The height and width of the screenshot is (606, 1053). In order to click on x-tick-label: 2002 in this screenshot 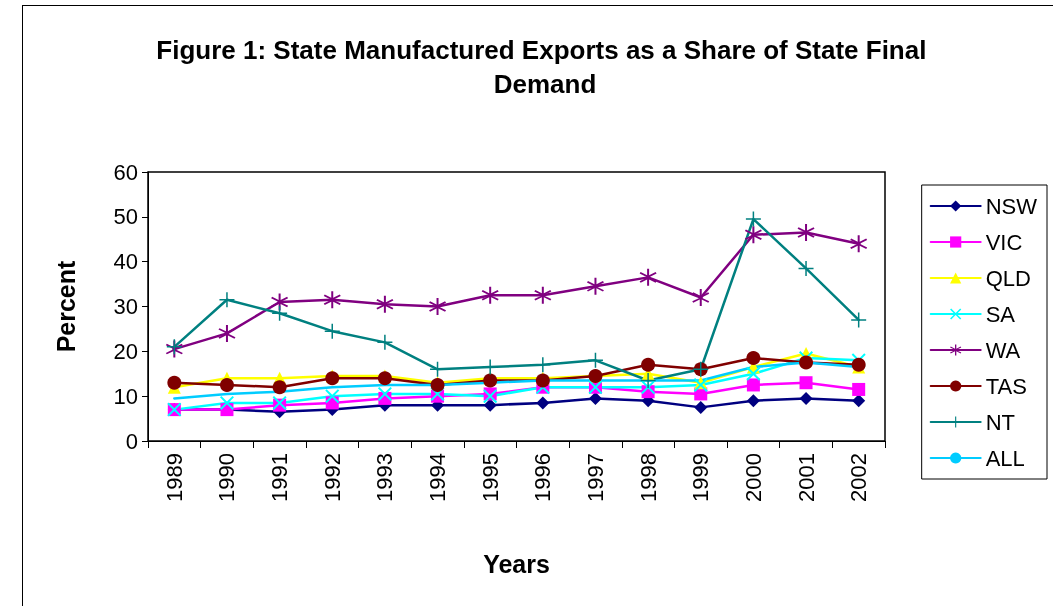, I will do `click(859, 477)`.